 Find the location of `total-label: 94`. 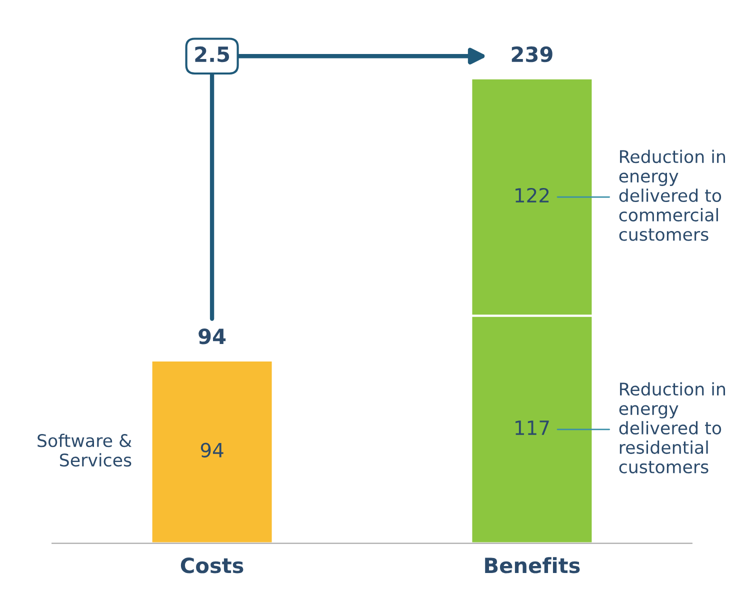

total-label: 94 is located at coordinates (212, 336).